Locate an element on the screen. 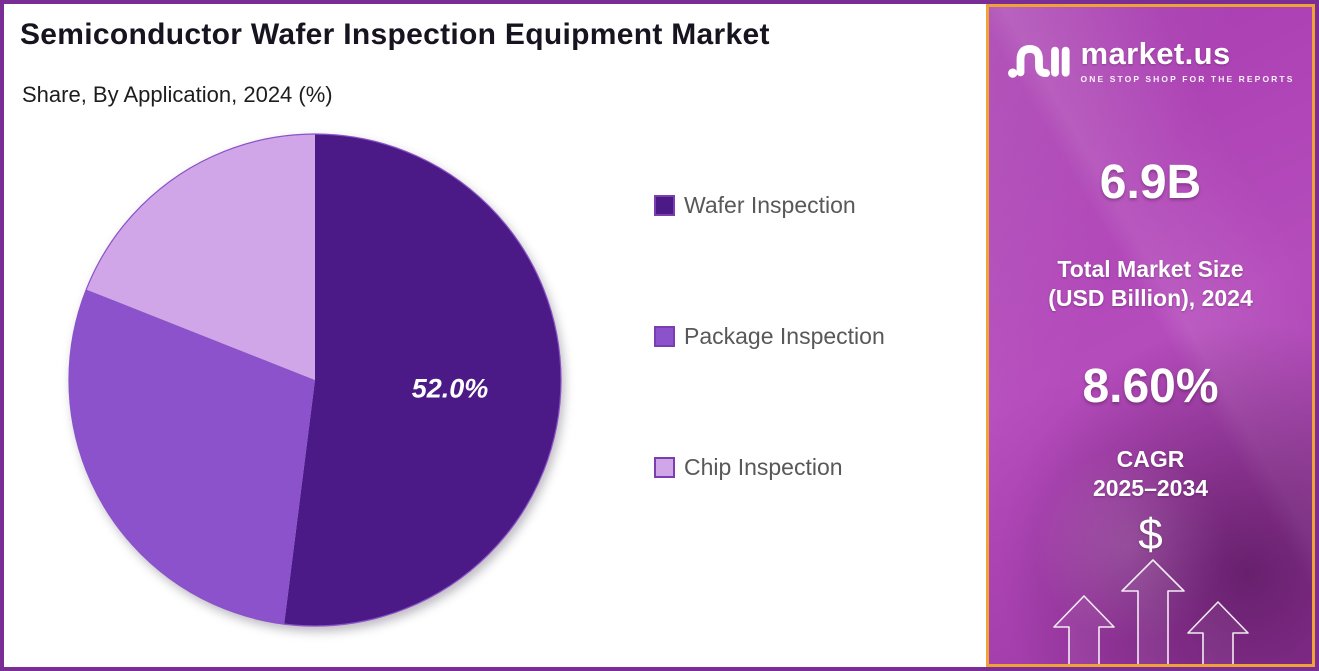 This screenshot has height=671, width=1319. legend-label: Chip Inspection is located at coordinates (763, 467).